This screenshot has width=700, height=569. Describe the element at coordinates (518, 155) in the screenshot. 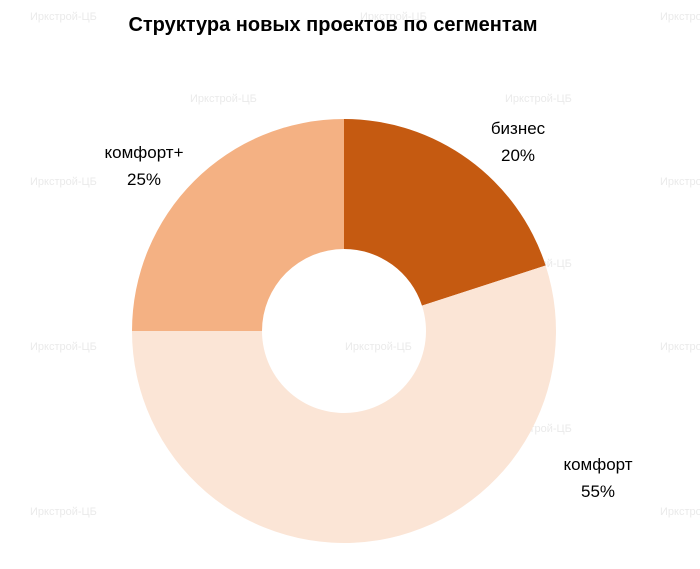

I see `slice-value-label: 20%` at that location.